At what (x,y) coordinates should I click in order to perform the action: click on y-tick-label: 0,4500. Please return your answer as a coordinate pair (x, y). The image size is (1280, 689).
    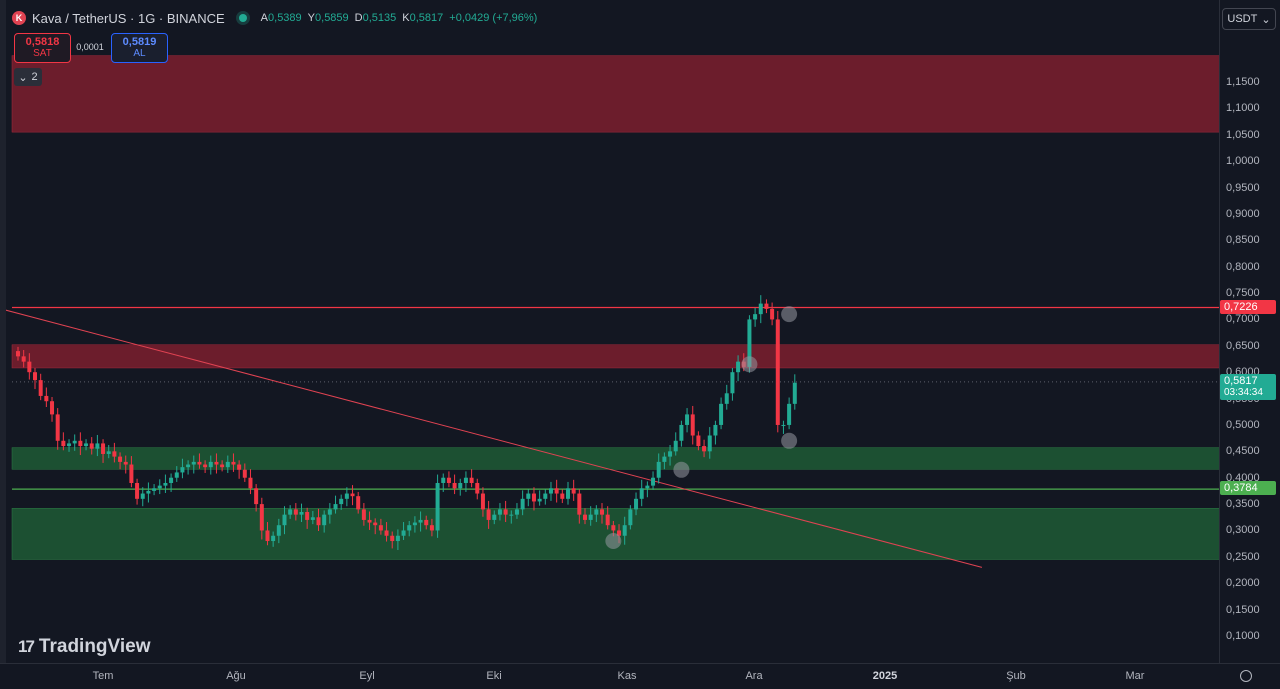
    Looking at the image, I should click on (1243, 451).